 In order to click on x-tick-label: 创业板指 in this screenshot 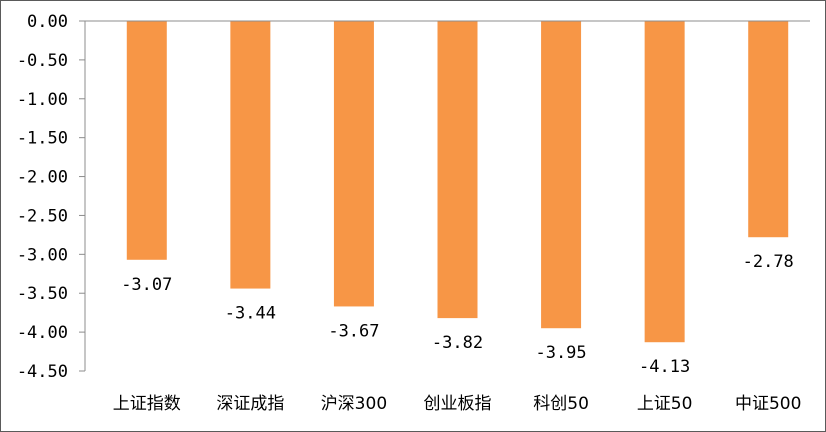, I will do `click(458, 404)`.